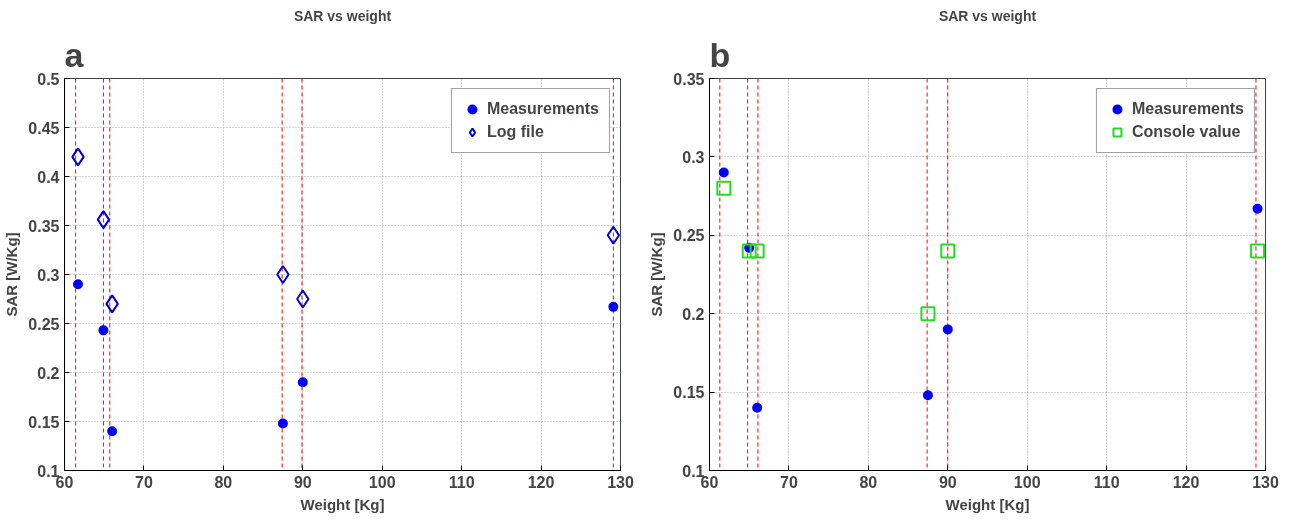 This screenshot has width=1302, height=522. Describe the element at coordinates (44, 128) in the screenshot. I see `y-tick-label: 0.45` at that location.